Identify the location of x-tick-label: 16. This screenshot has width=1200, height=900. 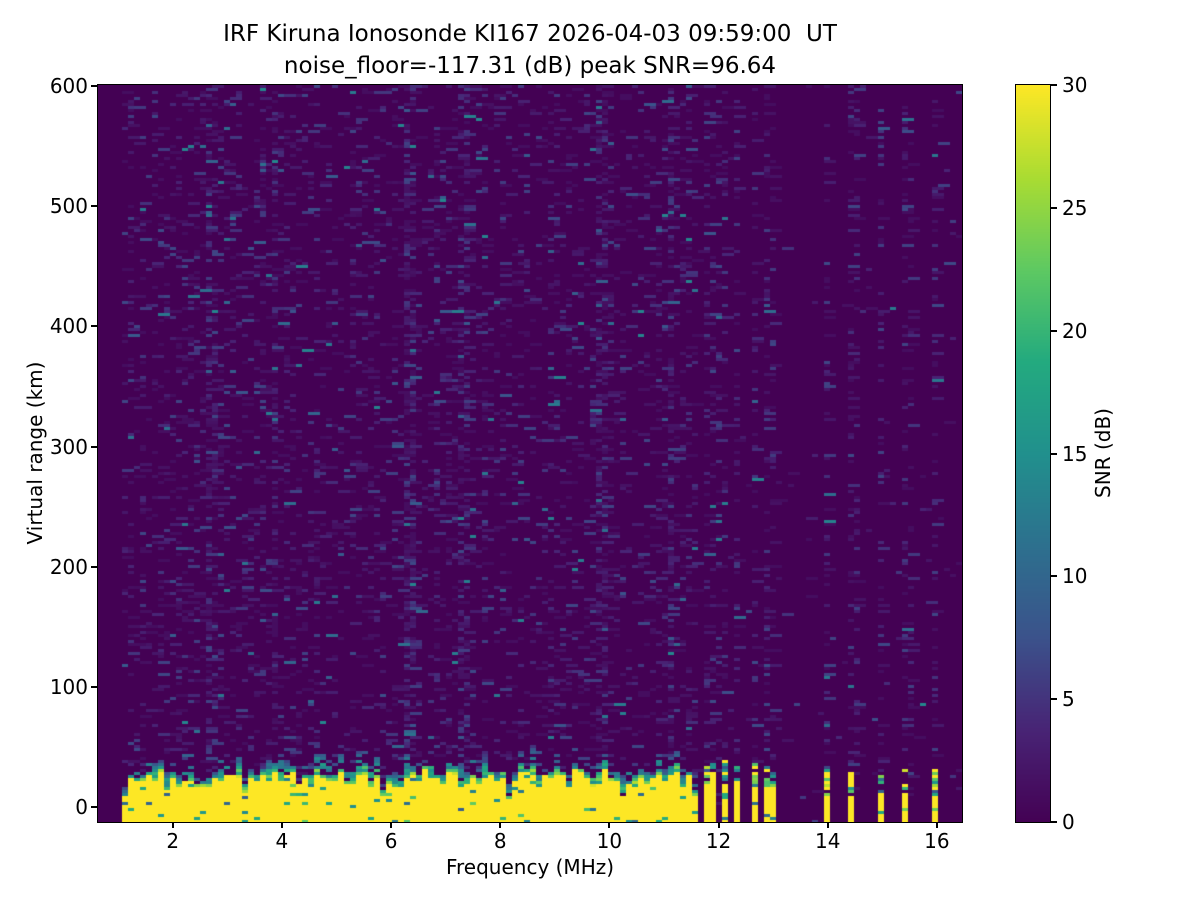
(937, 841).